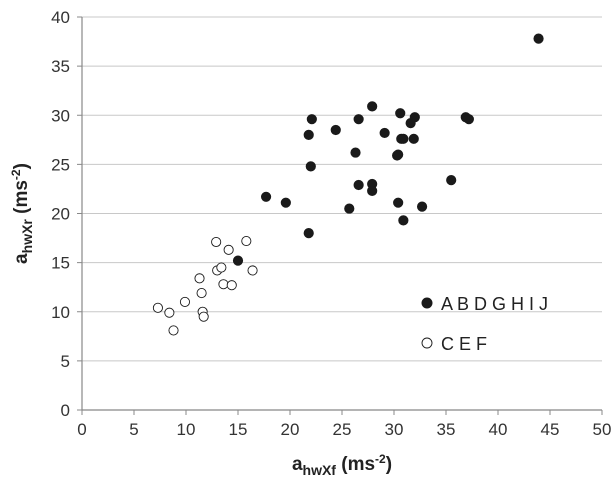  I want to click on y-axis-title-close: ), so click(21, 166).